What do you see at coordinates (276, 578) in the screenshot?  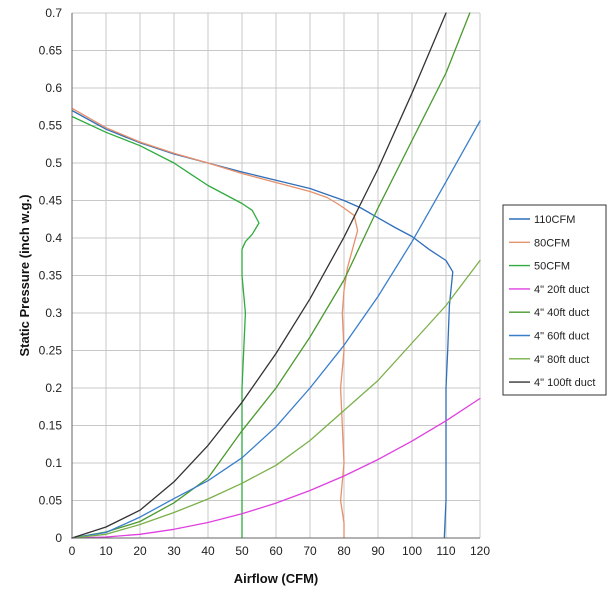 I see `x-axis-title: Airflow (CFM)` at bounding box center [276, 578].